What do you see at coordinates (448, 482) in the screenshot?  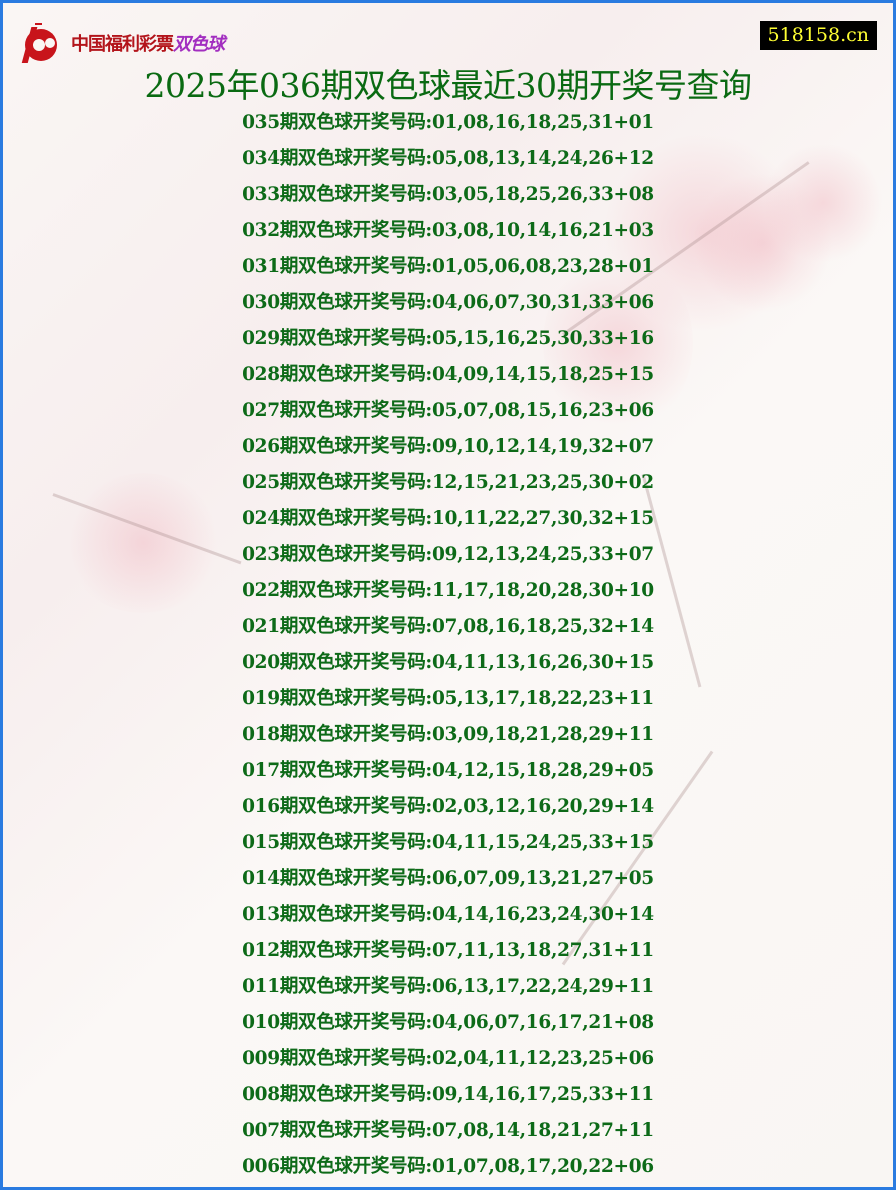 I see `draw-result-row: 025期双色球开奖号码:12,15,21,23,25,30+02` at bounding box center [448, 482].